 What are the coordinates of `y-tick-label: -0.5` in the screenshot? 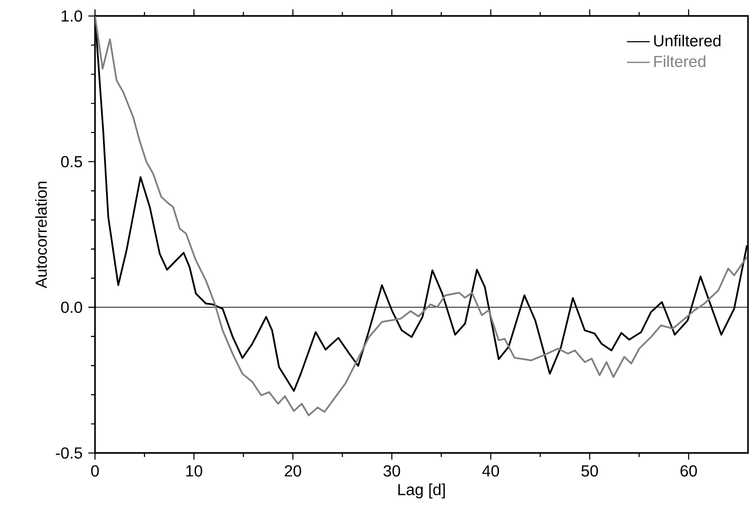 It's located at (69, 453).